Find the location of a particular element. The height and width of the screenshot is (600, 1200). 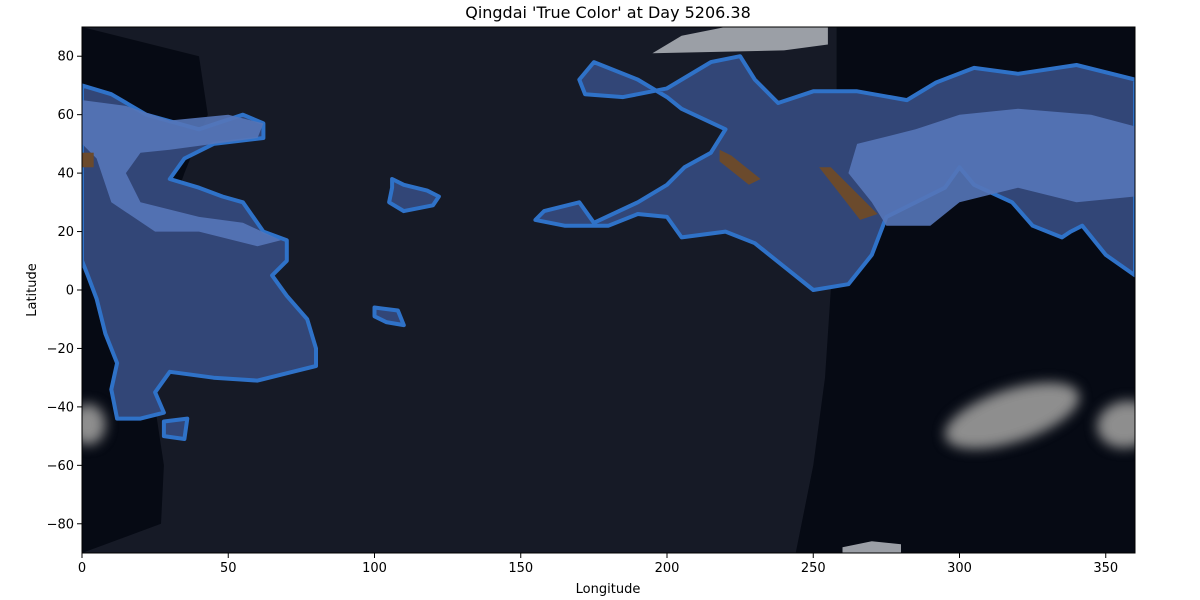

x-axis: 0 50 100 150 200 250 300 350 is located at coordinates (598, 564).